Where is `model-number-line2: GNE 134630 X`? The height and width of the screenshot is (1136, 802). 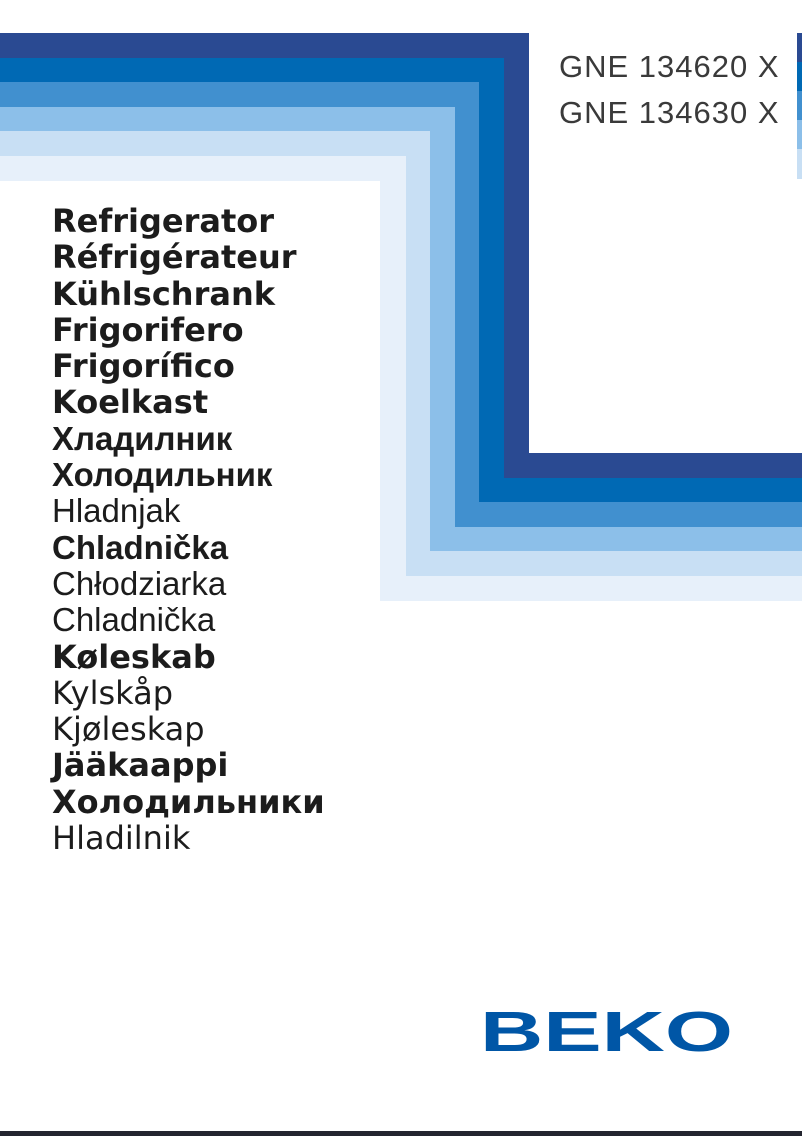 model-number-line2: GNE 134630 X is located at coordinates (669, 112).